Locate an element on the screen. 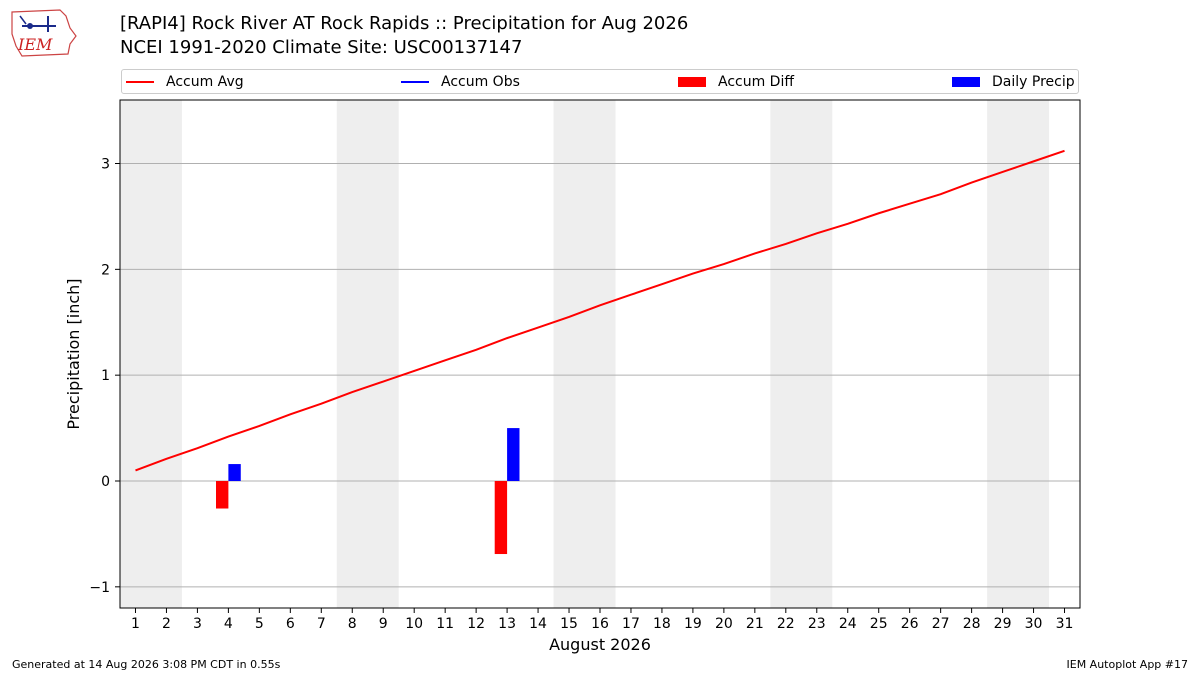 The height and width of the screenshot is (675, 1200). x-tick-label-6: 6 is located at coordinates (290, 624).